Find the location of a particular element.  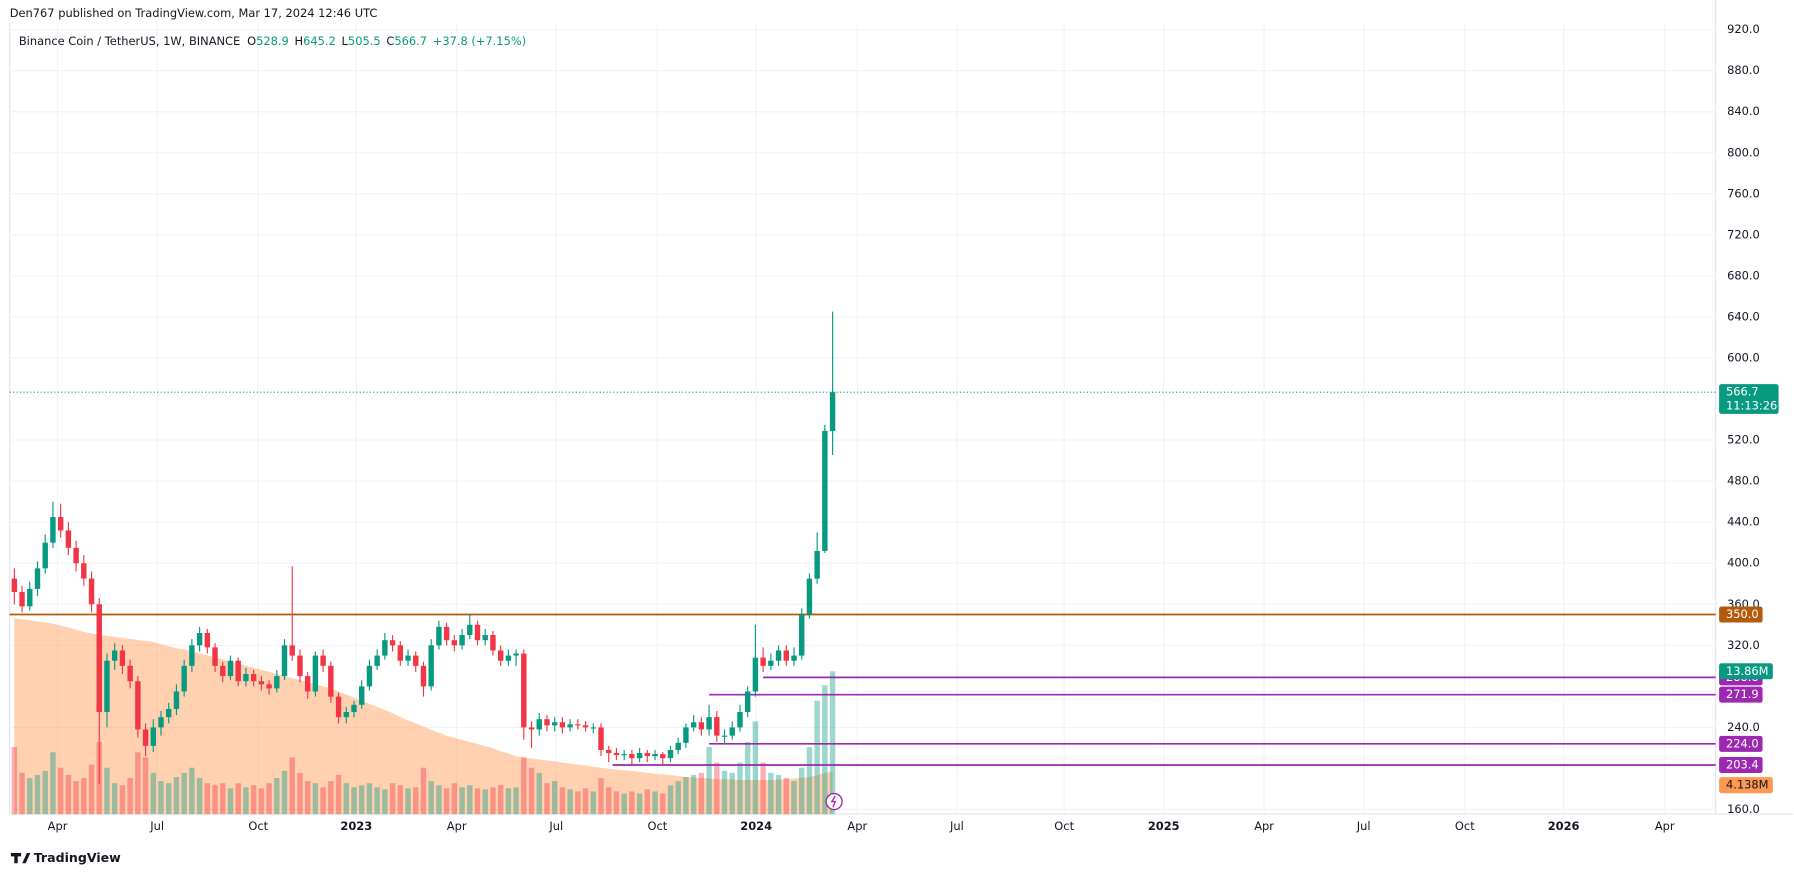

level-label: 350.0 is located at coordinates (1742, 614).